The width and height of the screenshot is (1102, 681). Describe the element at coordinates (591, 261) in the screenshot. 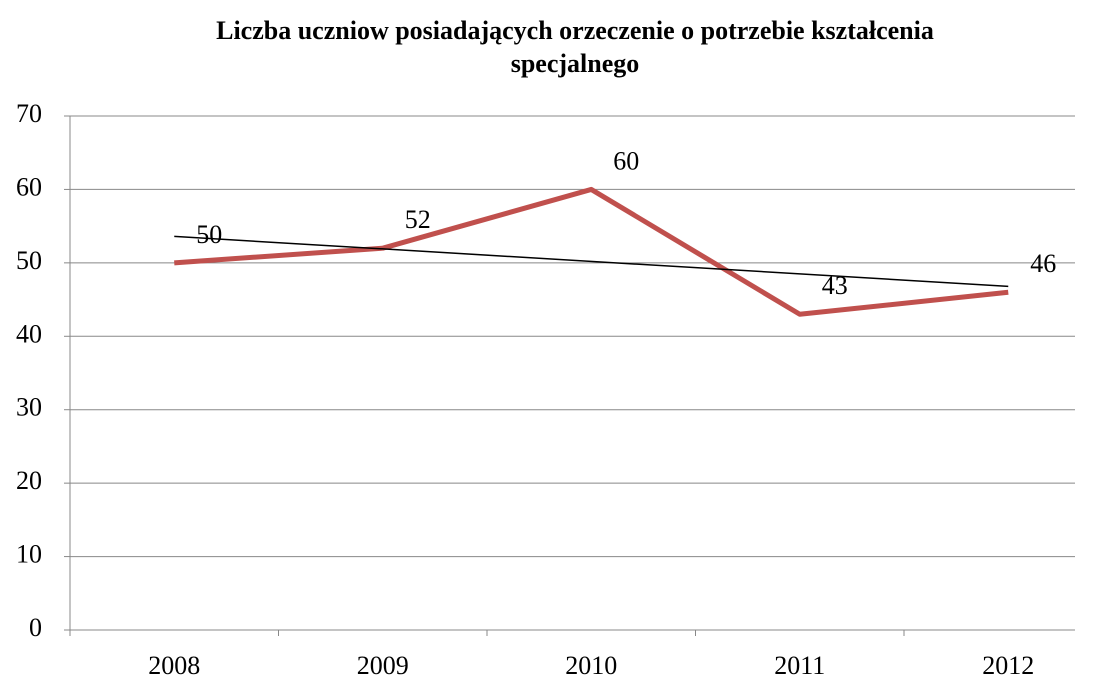

I see `trend-line` at that location.